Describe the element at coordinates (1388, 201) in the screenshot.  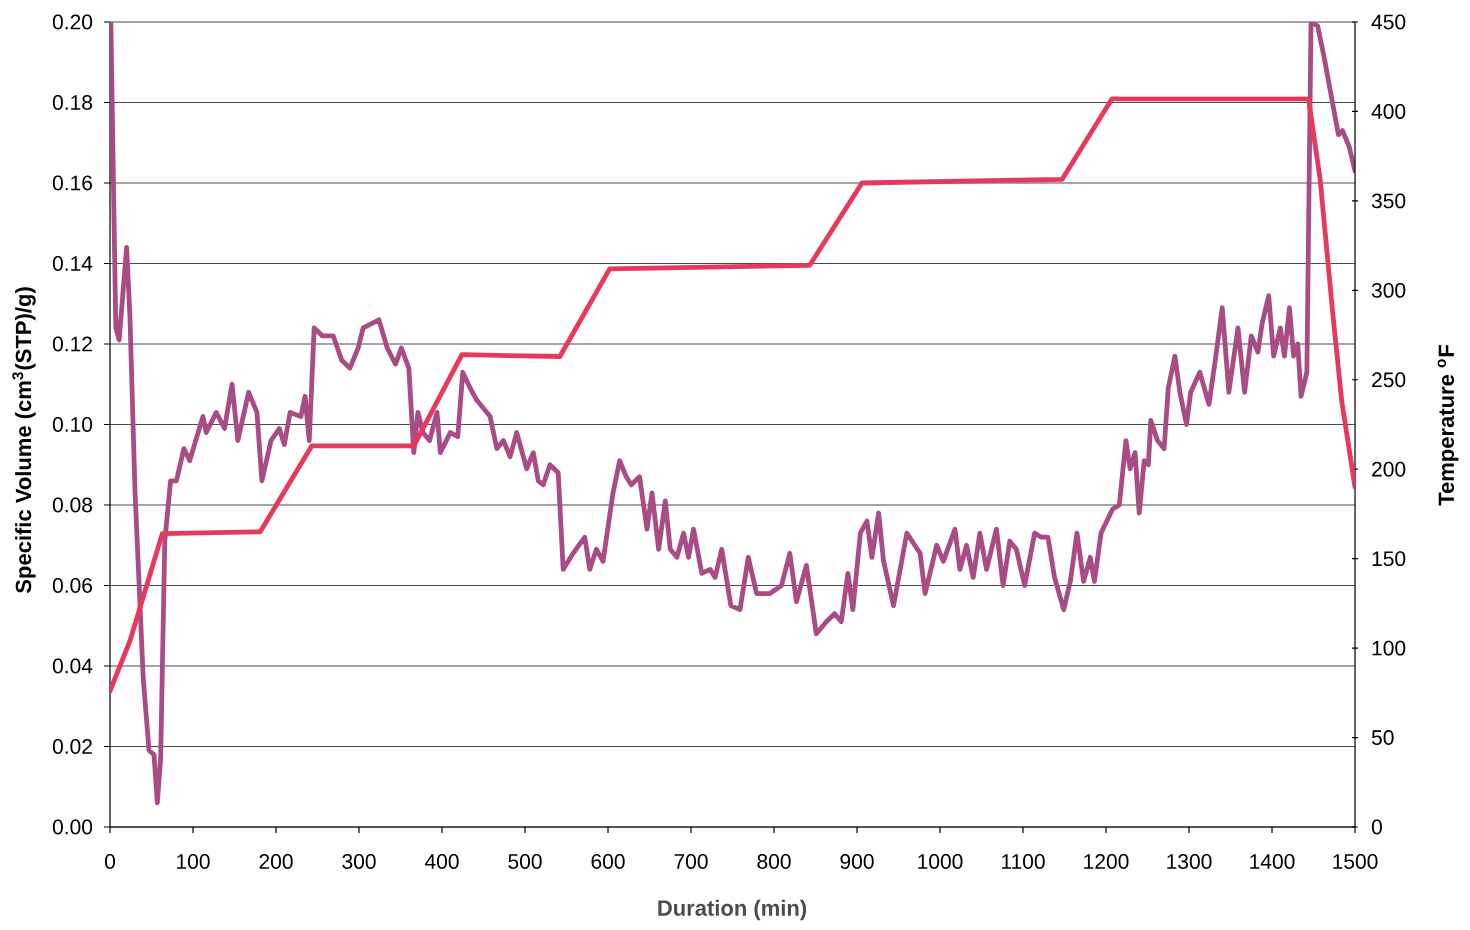
I see `y2-tick-label: 350` at that location.